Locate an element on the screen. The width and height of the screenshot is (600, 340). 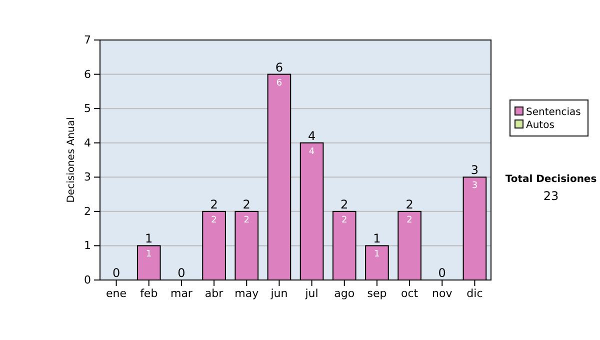
y-tick-label: 4 is located at coordinates (87, 143).